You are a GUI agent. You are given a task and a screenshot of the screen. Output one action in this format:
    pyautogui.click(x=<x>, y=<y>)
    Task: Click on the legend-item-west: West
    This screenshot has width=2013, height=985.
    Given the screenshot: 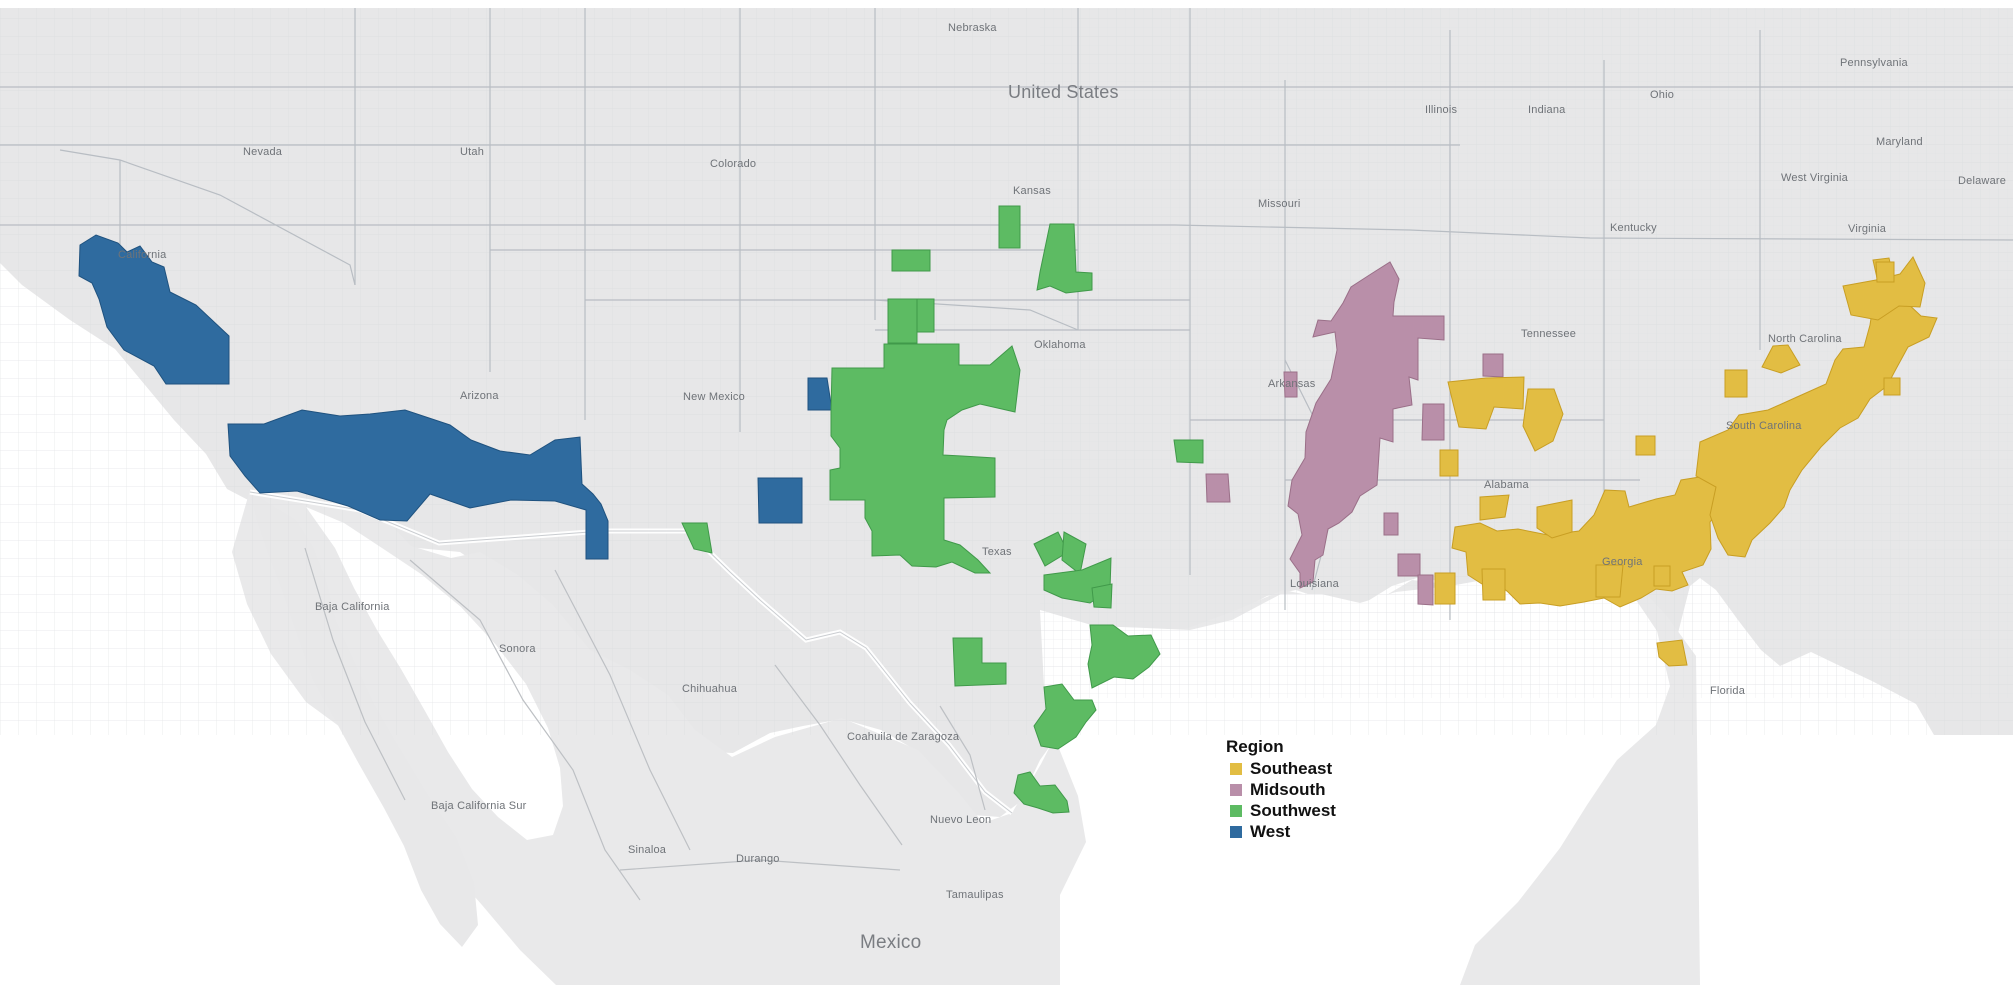 What is the action you would take?
    pyautogui.click(x=1321, y=831)
    